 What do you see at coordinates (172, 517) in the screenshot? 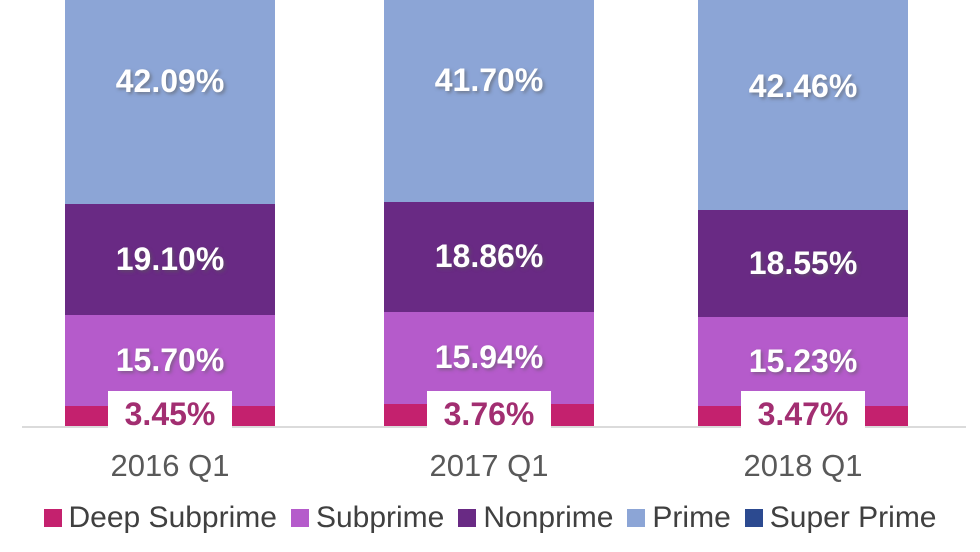
I see `legend-label: Deep Subprime` at bounding box center [172, 517].